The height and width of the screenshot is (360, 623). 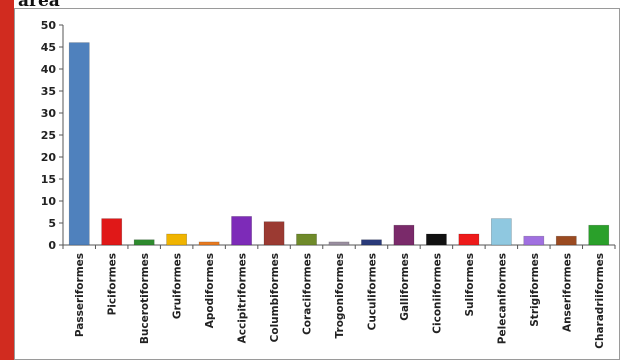 I want to click on x-category-label: Accipitriformes, so click(x=243, y=298).